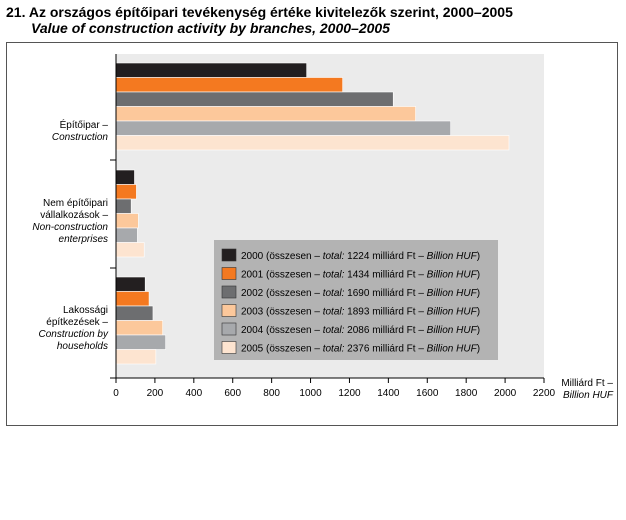  What do you see at coordinates (505, 393) in the screenshot?
I see `x-tick-label-2000: 2000` at bounding box center [505, 393].